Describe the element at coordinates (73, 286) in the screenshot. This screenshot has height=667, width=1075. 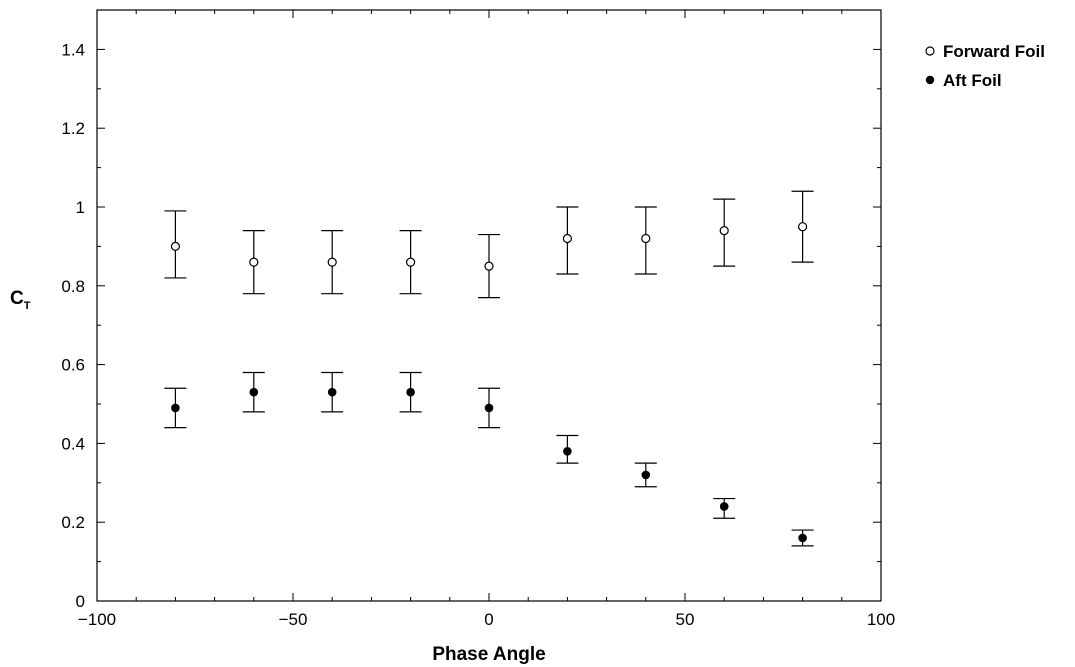
I see `y-tick-label: 0.8` at that location.